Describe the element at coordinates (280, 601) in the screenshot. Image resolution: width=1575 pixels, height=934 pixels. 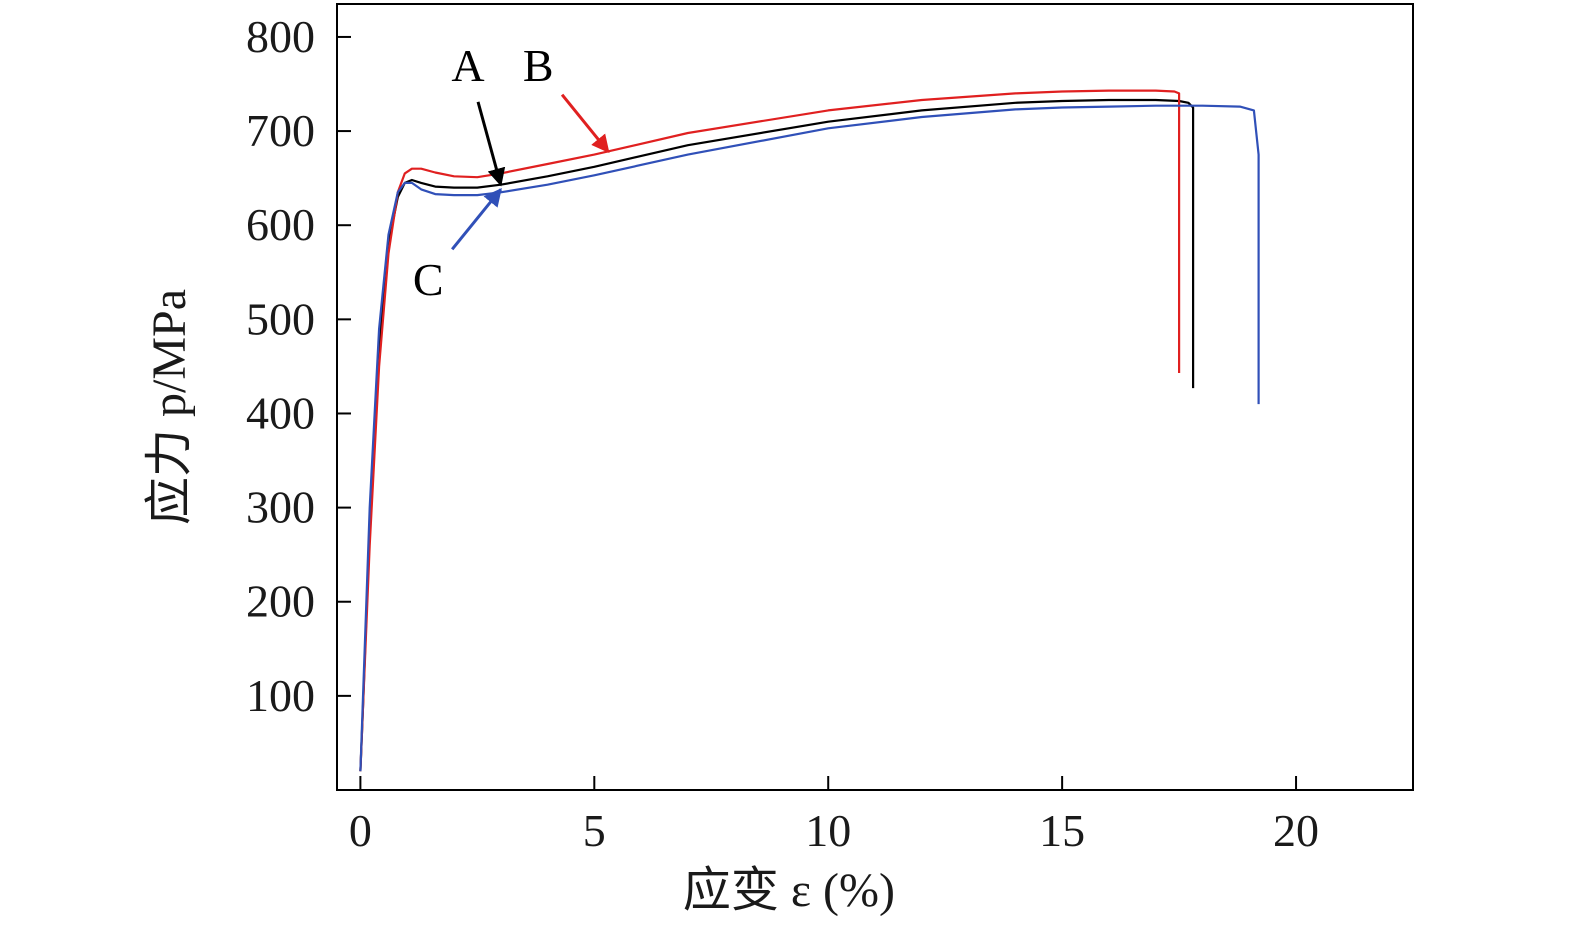
I see `y-tick-label: 200` at that location.